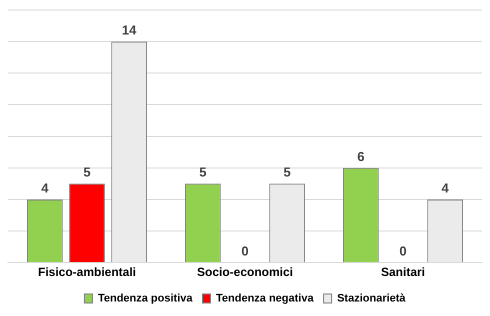 The width and height of the screenshot is (490, 316). What do you see at coordinates (245, 272) in the screenshot?
I see `x-tick-label: Socio-economici` at bounding box center [245, 272].